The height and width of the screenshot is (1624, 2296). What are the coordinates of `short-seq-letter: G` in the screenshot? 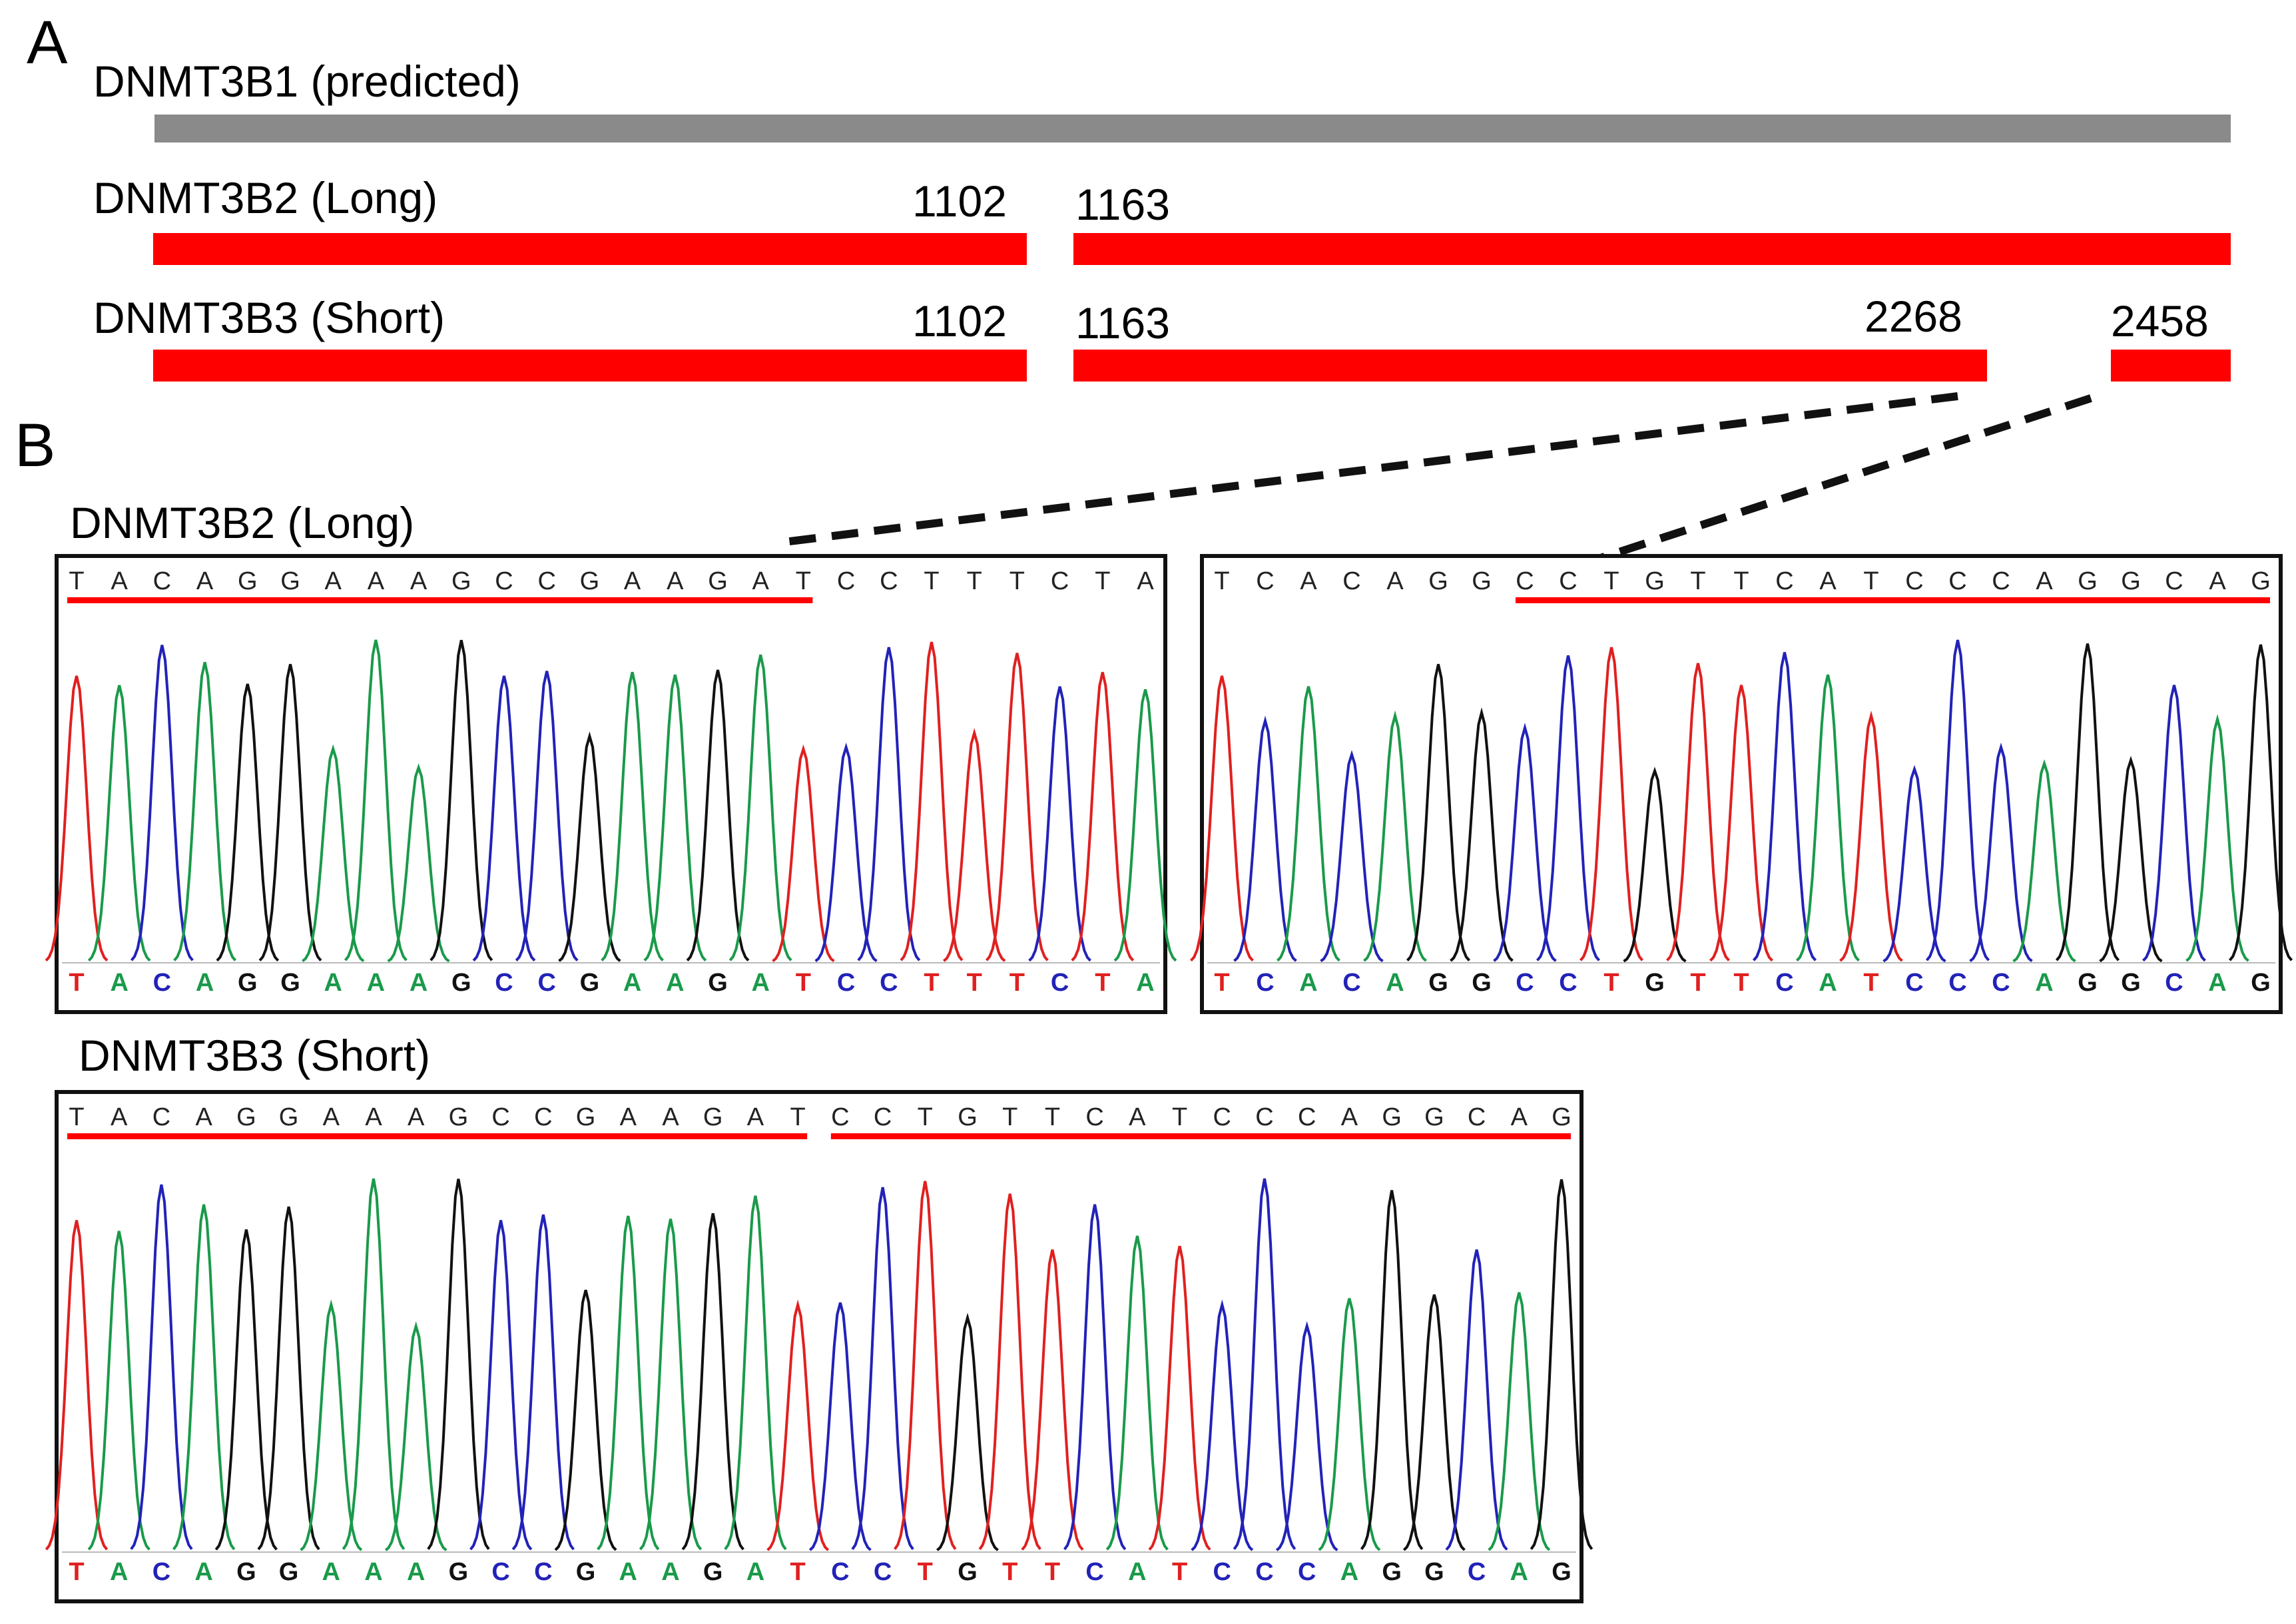 It's located at (968, 1117).